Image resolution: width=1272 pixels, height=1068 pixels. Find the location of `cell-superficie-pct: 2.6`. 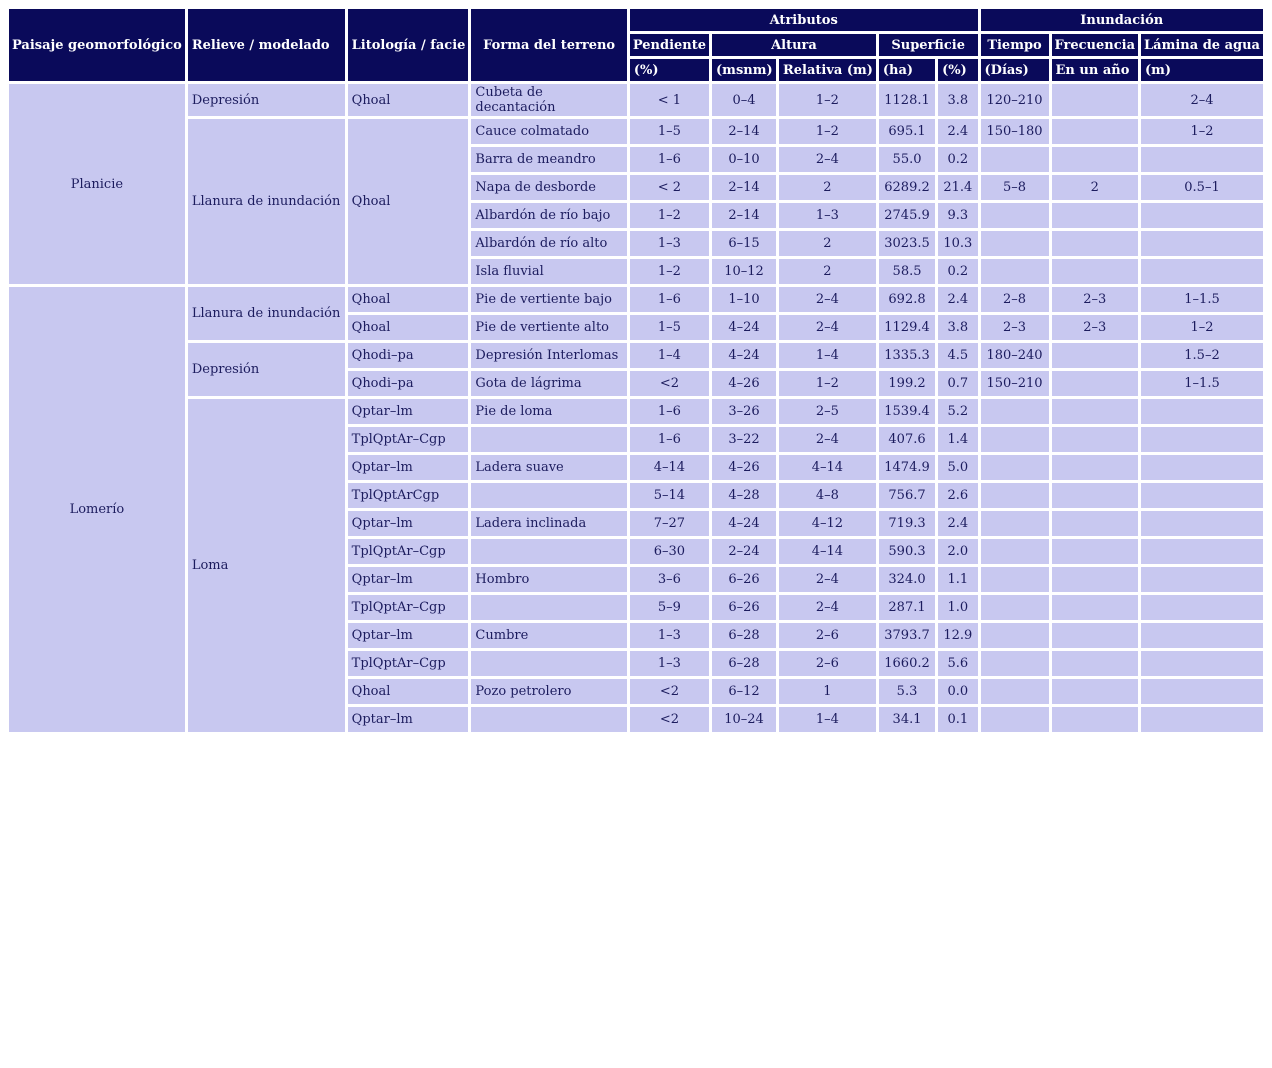

cell-superficie-pct: 2.6 is located at coordinates (958, 495).